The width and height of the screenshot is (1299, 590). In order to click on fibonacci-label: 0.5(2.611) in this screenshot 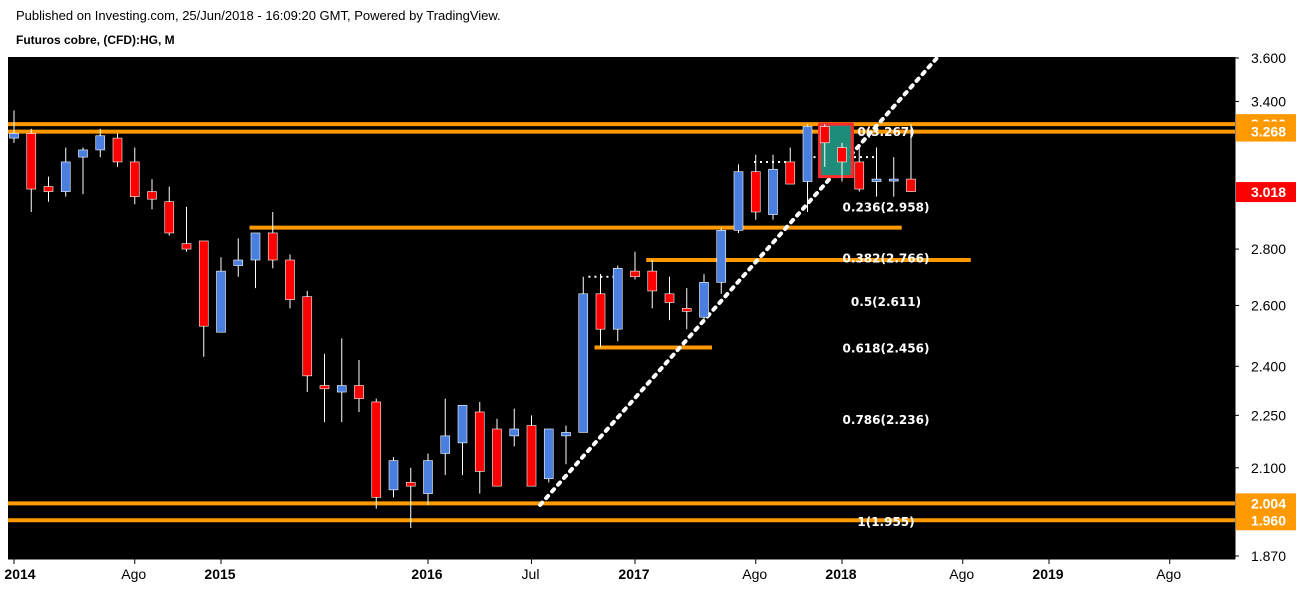, I will do `click(886, 302)`.